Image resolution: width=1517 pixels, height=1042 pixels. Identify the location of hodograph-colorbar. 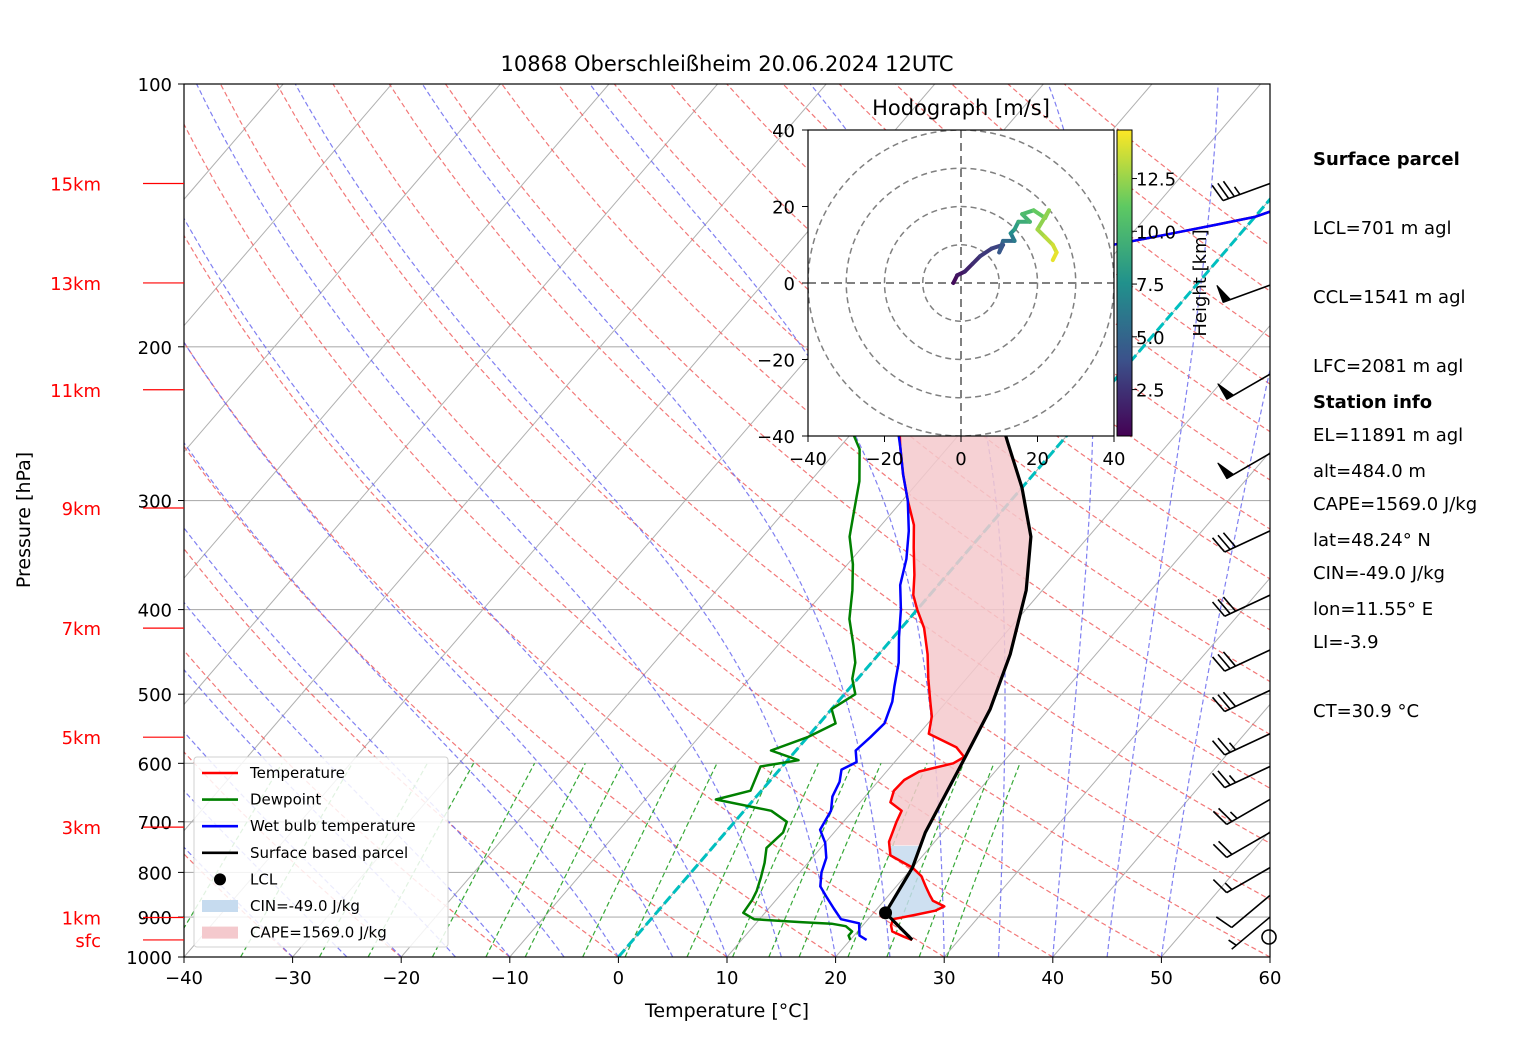
(1124, 283).